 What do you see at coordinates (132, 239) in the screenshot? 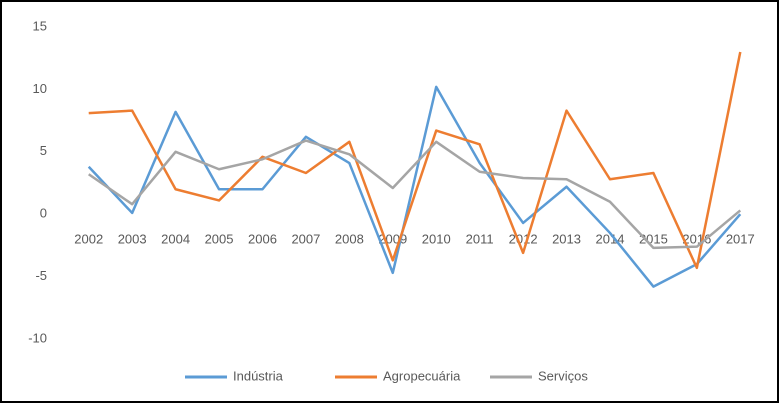
I see `x-tick-label: 2003` at bounding box center [132, 239].